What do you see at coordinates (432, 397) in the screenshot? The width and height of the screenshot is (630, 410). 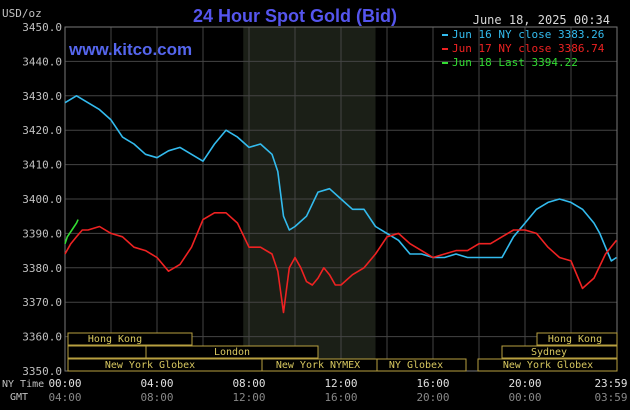 I see `x-tick-gmt: 20:00` at bounding box center [432, 397].